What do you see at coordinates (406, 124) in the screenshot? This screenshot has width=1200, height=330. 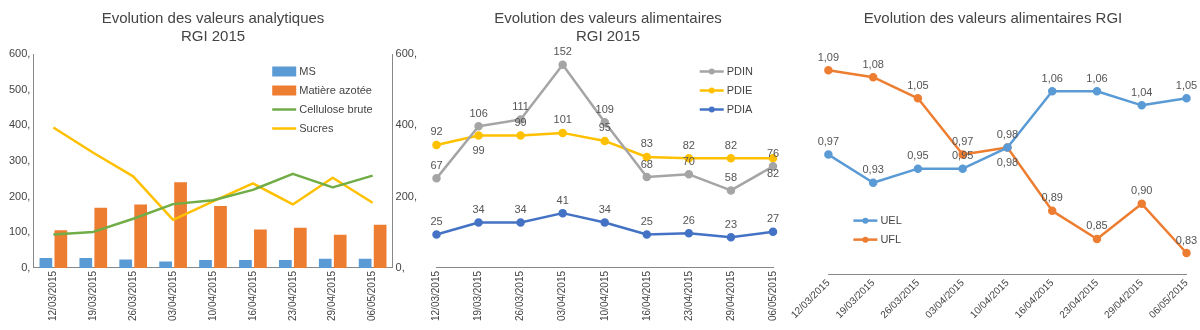 I see `y2-tick-label: 400,` at bounding box center [406, 124].